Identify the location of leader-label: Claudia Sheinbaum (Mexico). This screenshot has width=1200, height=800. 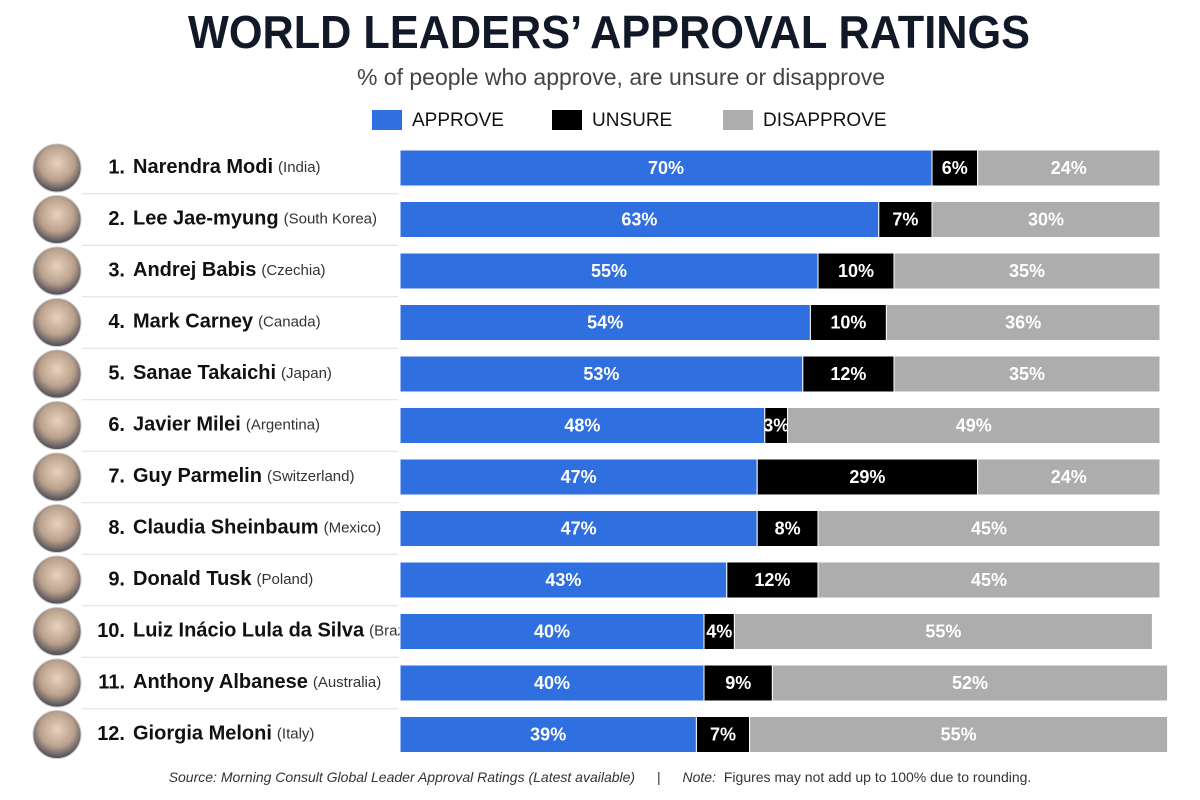
(257, 528).